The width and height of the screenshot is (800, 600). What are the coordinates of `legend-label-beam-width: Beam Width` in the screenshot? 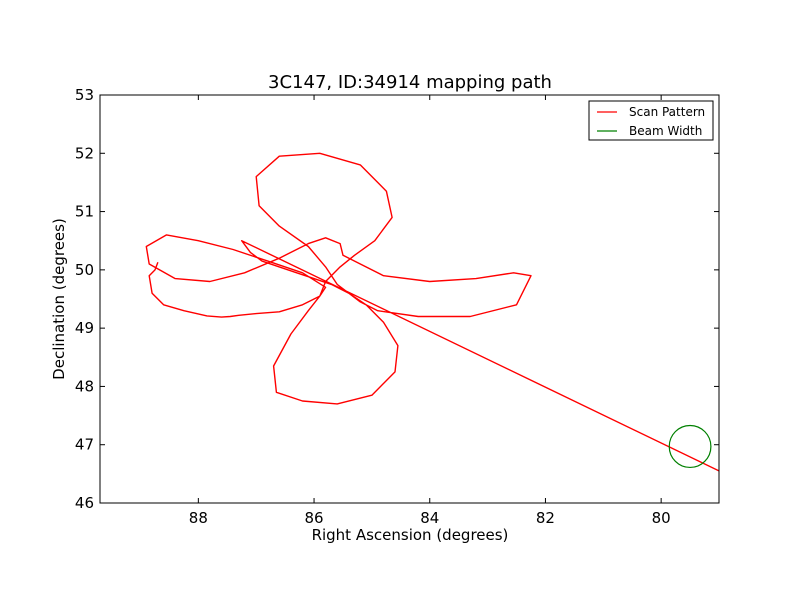 It's located at (665, 131).